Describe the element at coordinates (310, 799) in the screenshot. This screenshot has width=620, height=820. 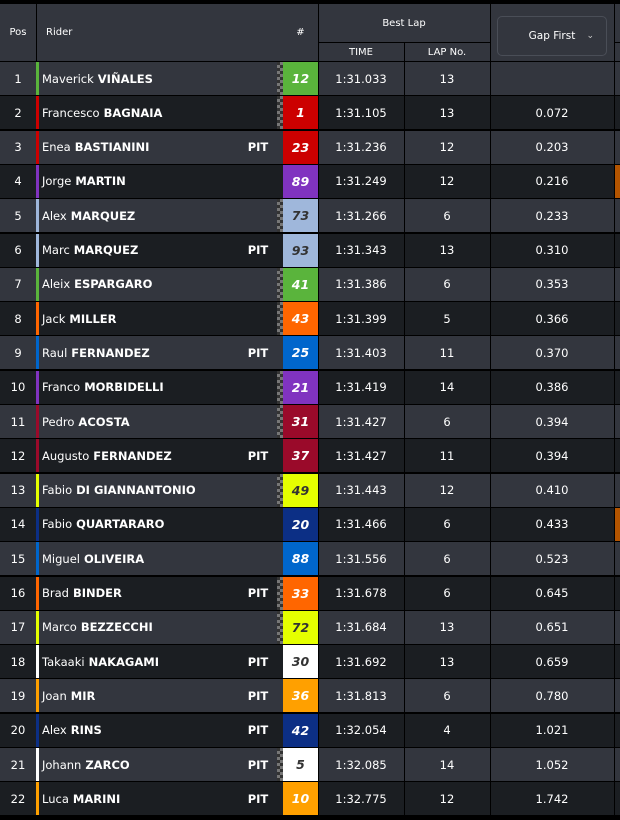
I see `table-row: 22 Luca MARINI PIT 10 1:32.775 12 1.742` at that location.